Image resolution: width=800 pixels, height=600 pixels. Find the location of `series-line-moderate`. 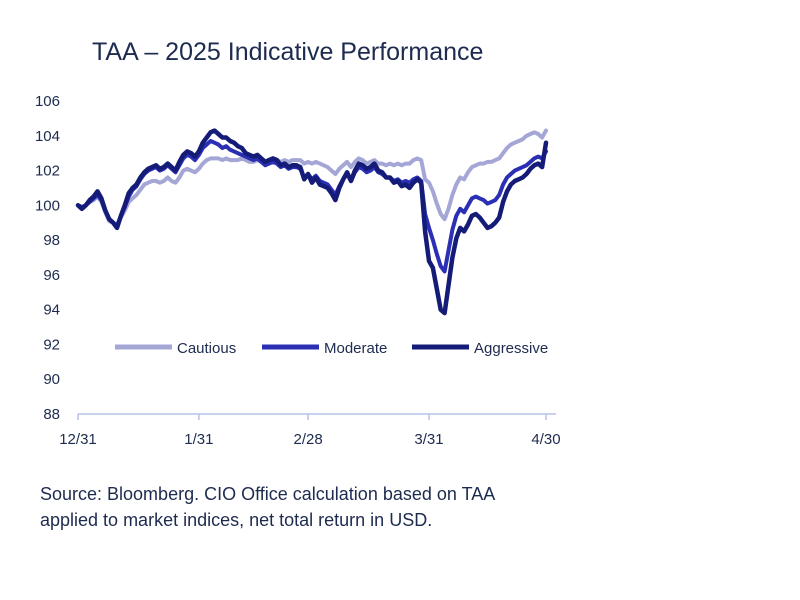

series-line-moderate is located at coordinates (312, 206).